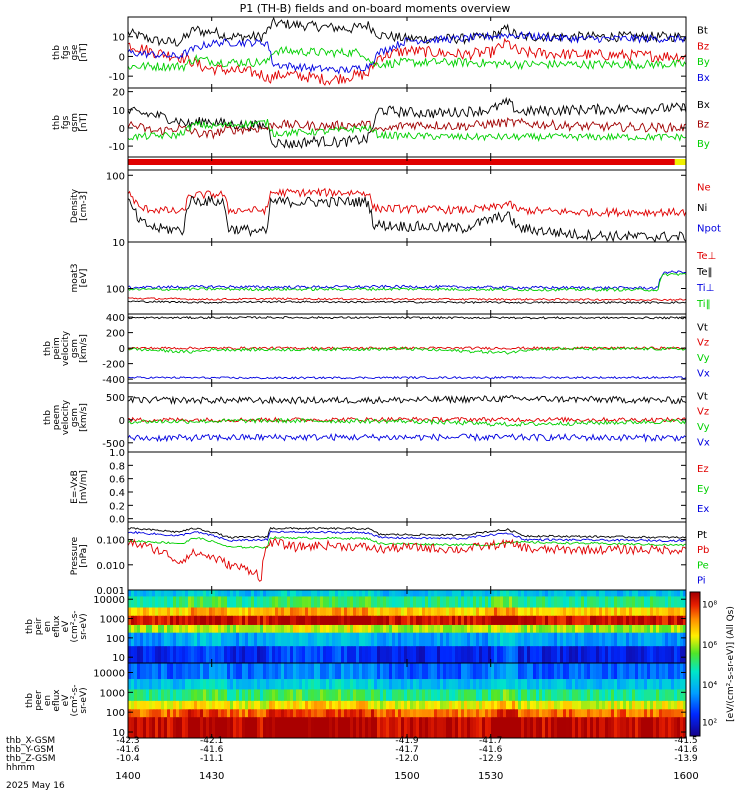 This screenshot has width=750, height=800. Describe the element at coordinates (84, 278) in the screenshot. I see `y-axis-label: [eV]` at that location.